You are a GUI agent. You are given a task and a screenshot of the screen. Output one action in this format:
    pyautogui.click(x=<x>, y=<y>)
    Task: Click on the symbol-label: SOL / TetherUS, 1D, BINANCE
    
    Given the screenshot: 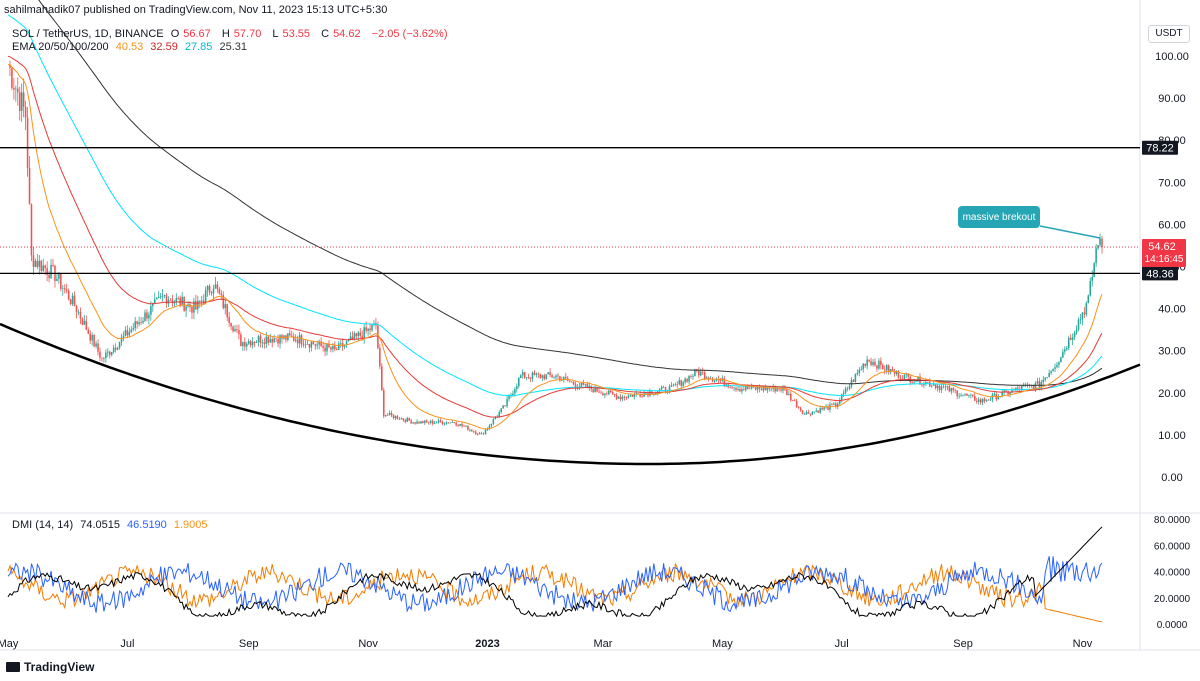 What is the action you would take?
    pyautogui.click(x=88, y=34)
    